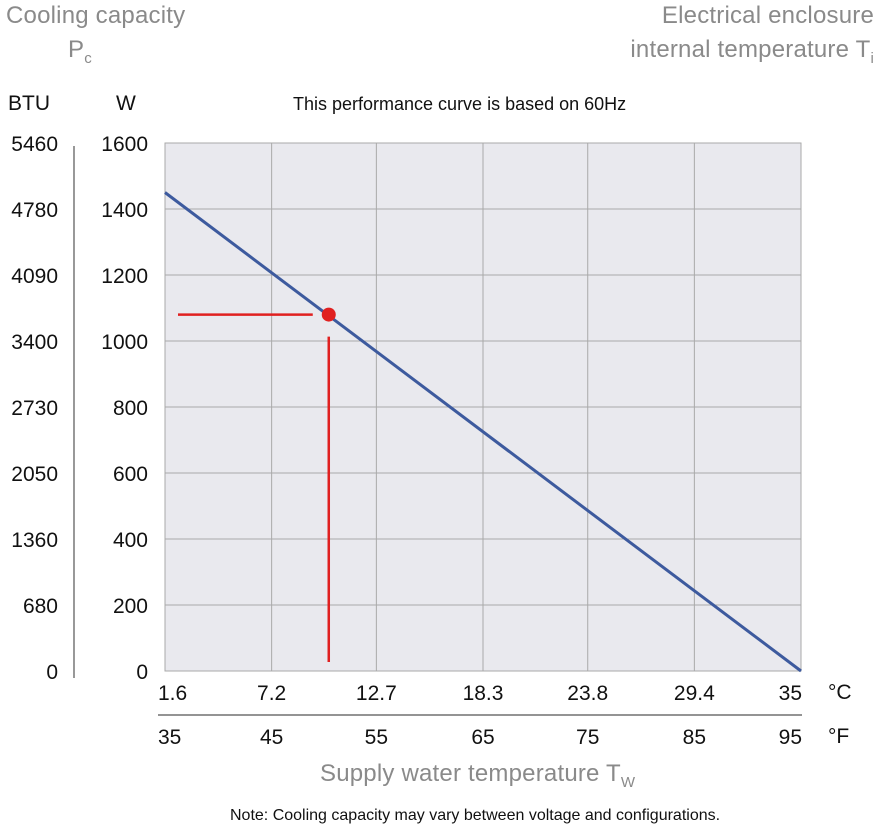 This screenshot has height=832, width=882. What do you see at coordinates (587, 737) in the screenshot?
I see `x-tick-label-fahrenheit: 75` at bounding box center [587, 737].